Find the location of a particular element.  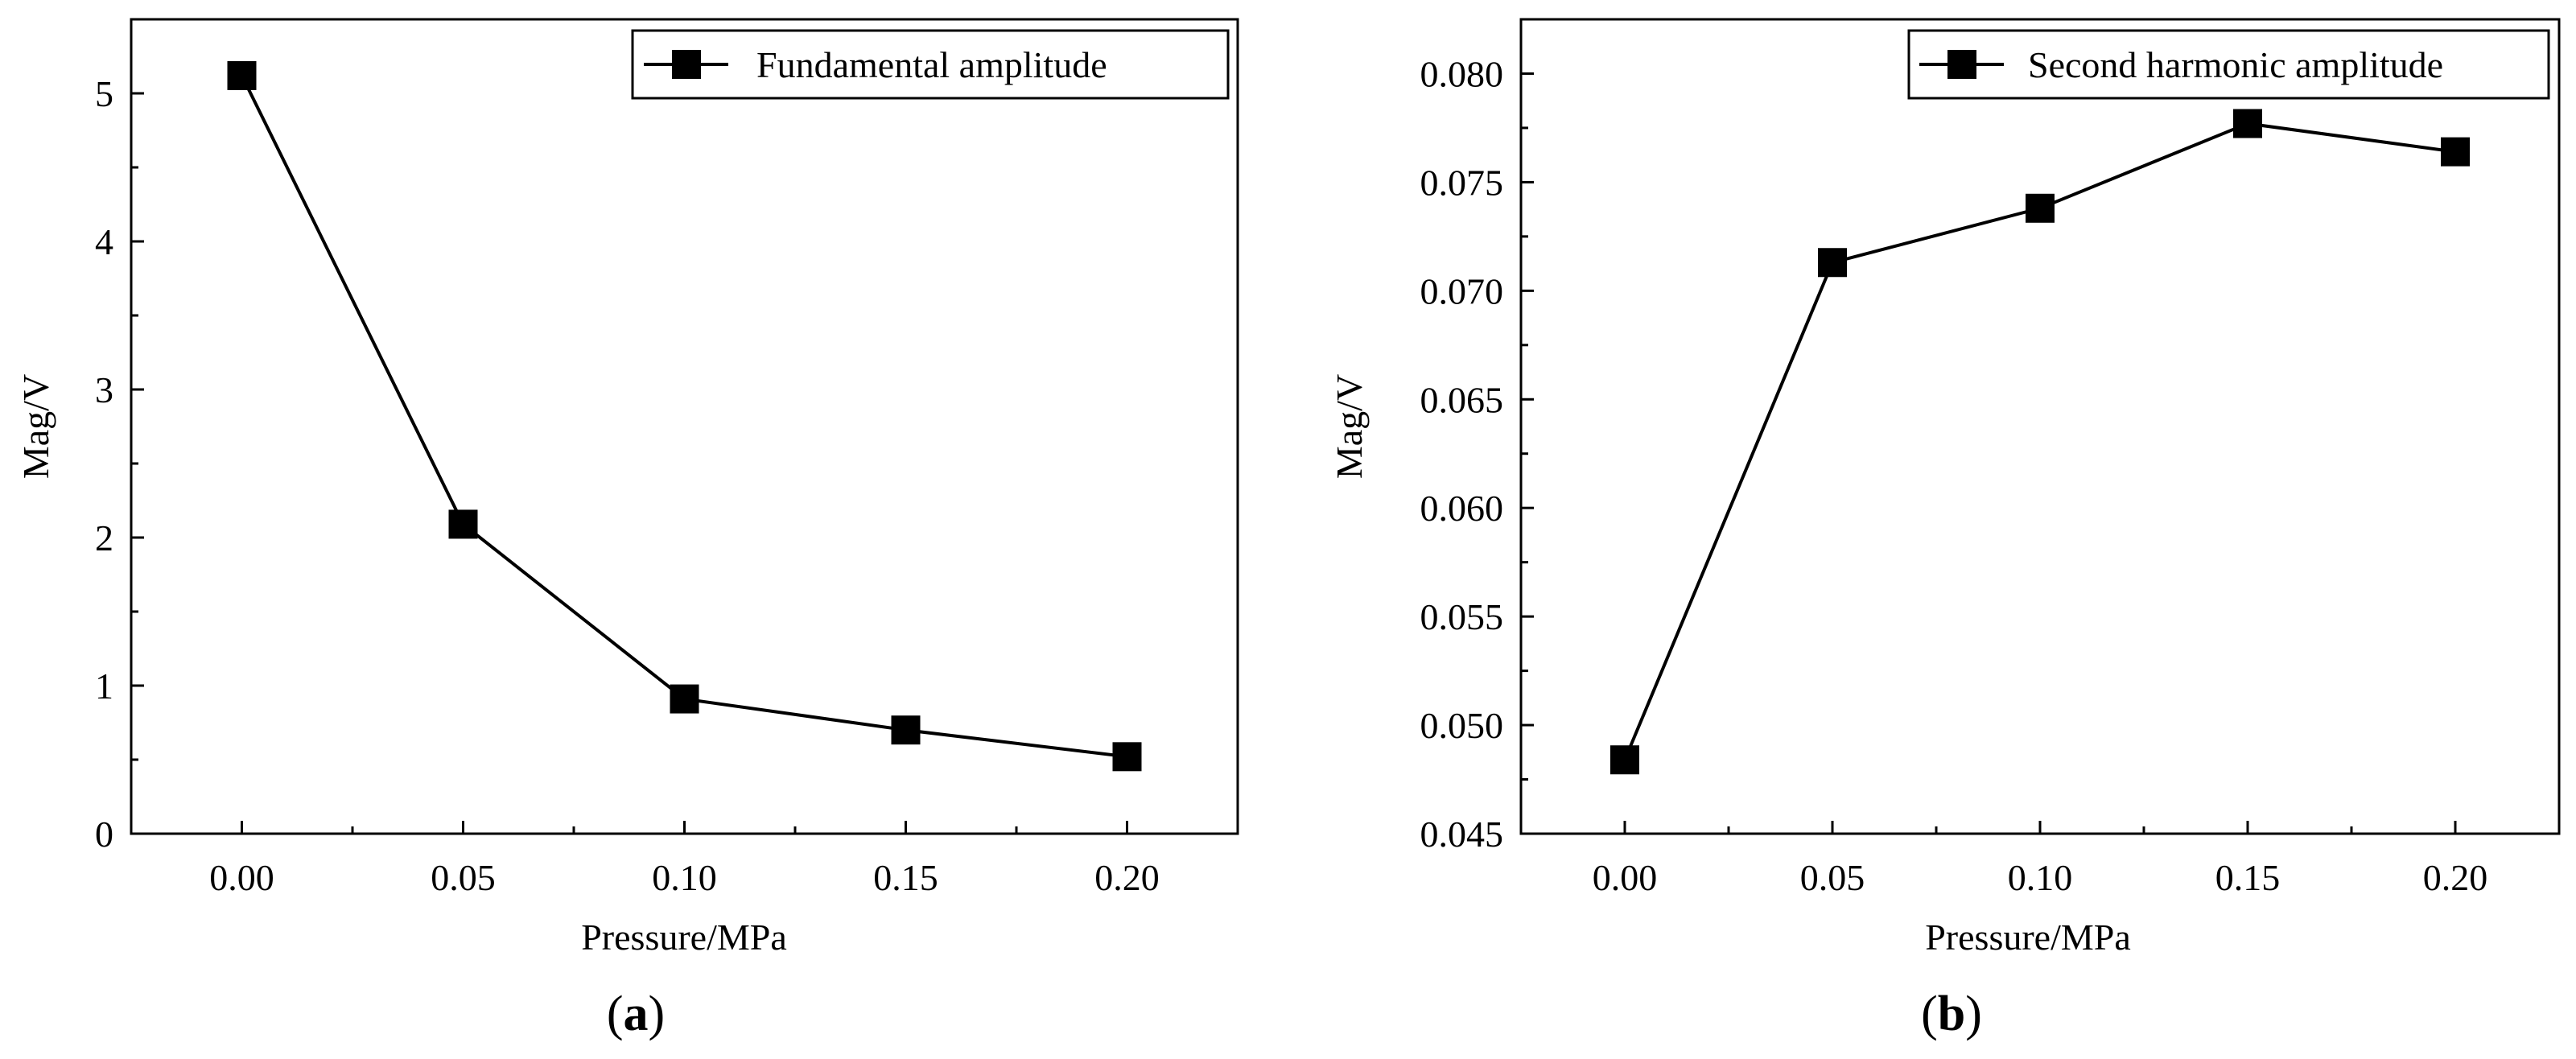

caption-letter-b: b is located at coordinates (1951, 1014).